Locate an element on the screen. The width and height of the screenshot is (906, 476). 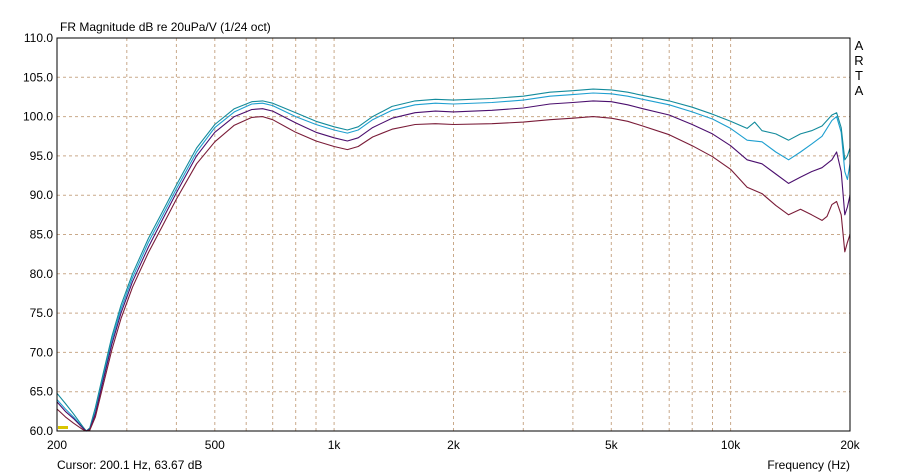
x-tick-label: 20k is located at coordinates (850, 445).